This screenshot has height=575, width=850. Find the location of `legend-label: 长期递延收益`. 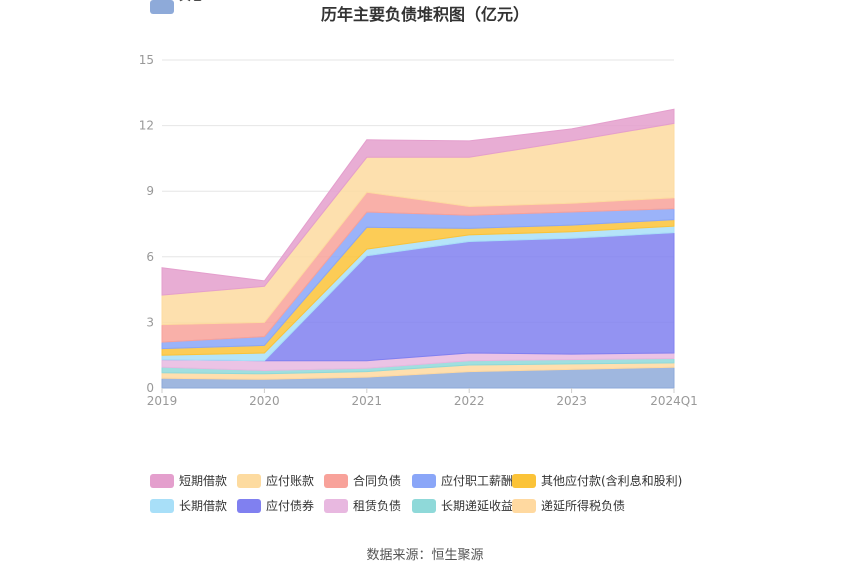

legend-label: 长期递延收益 is located at coordinates (477, 506).